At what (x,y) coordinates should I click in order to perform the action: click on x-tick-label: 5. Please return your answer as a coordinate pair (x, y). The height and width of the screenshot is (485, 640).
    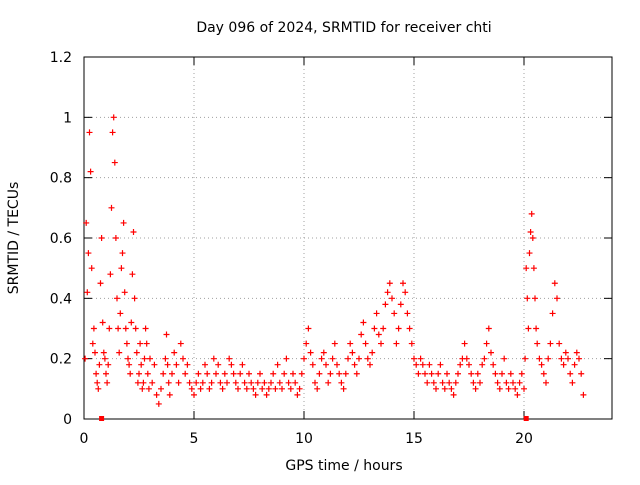
    Looking at the image, I should click on (194, 439).